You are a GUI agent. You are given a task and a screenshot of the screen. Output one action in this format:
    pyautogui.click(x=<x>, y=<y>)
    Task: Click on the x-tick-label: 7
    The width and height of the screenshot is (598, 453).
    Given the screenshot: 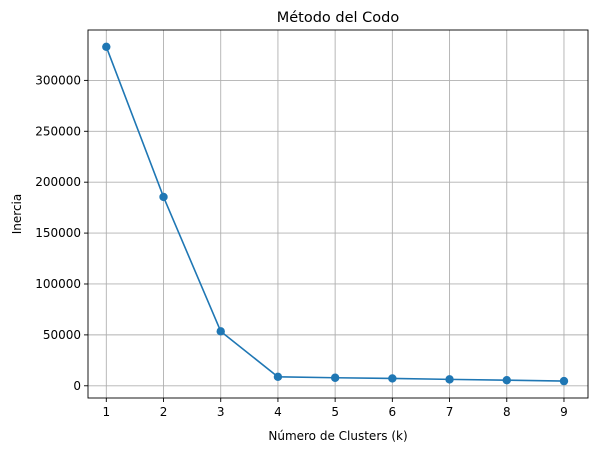 What is the action you would take?
    pyautogui.click(x=450, y=412)
    